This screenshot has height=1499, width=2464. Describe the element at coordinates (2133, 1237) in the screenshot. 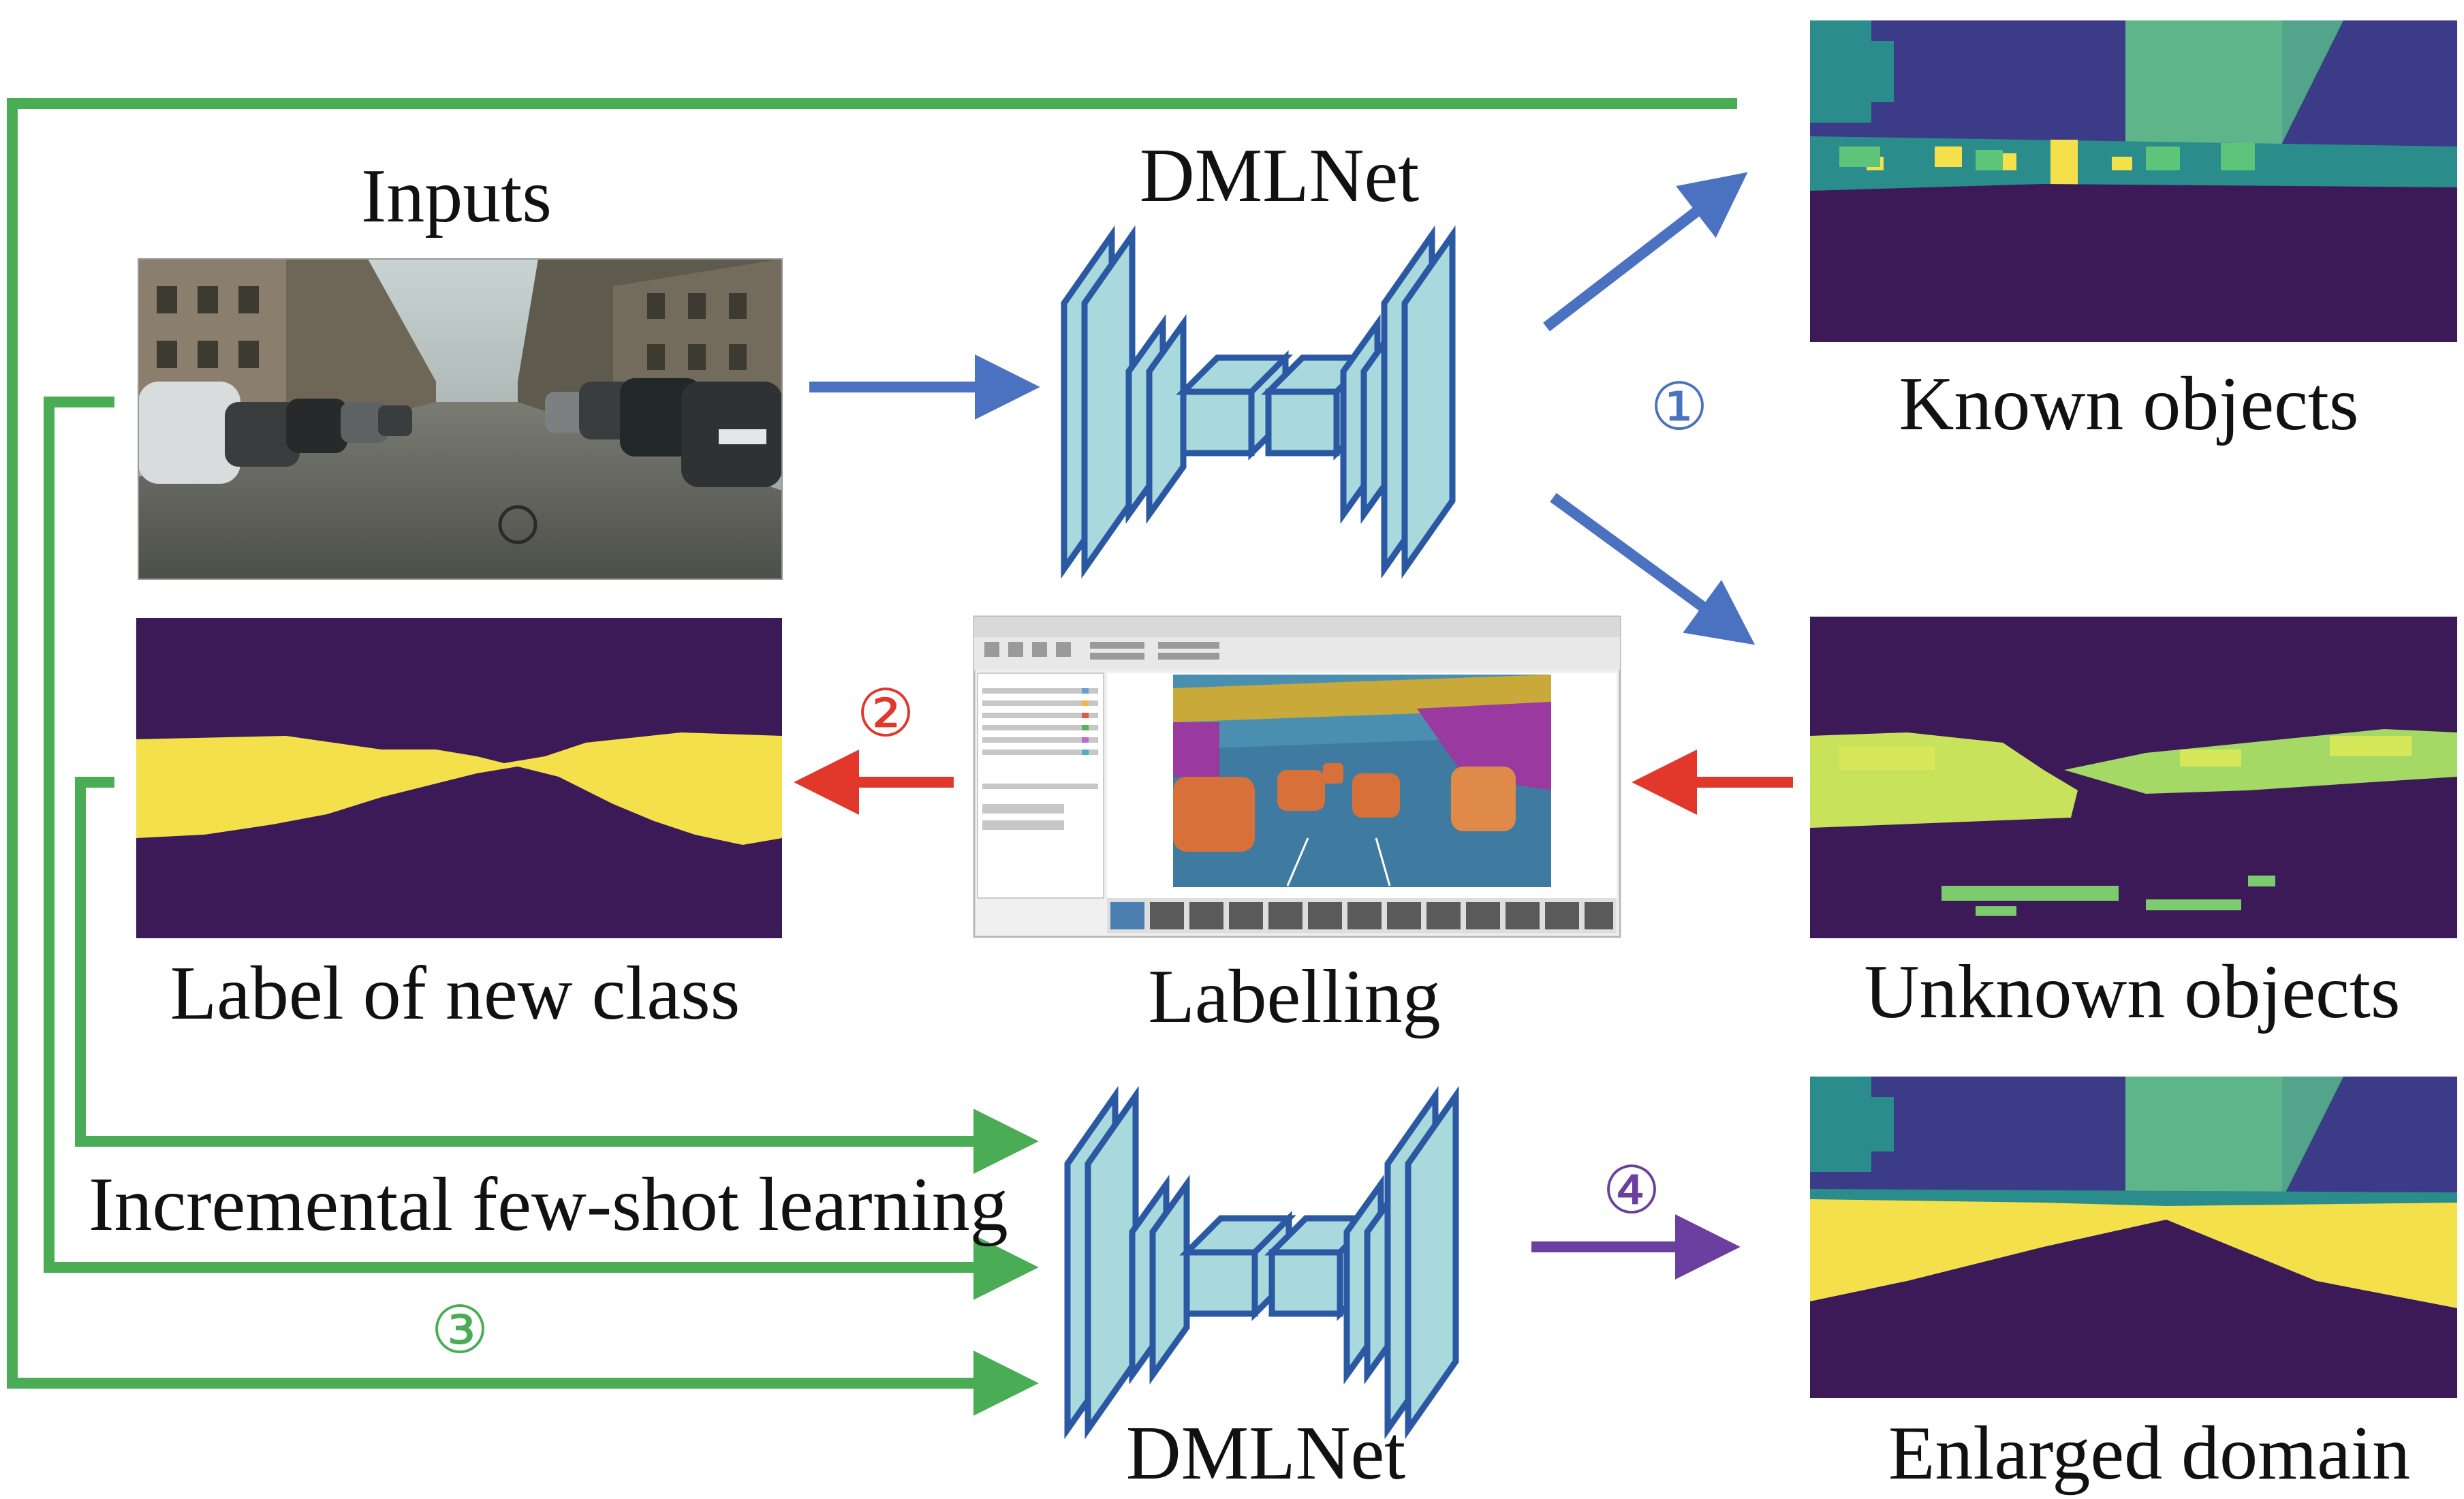

I see `enlarged-domain-segmentation` at that location.